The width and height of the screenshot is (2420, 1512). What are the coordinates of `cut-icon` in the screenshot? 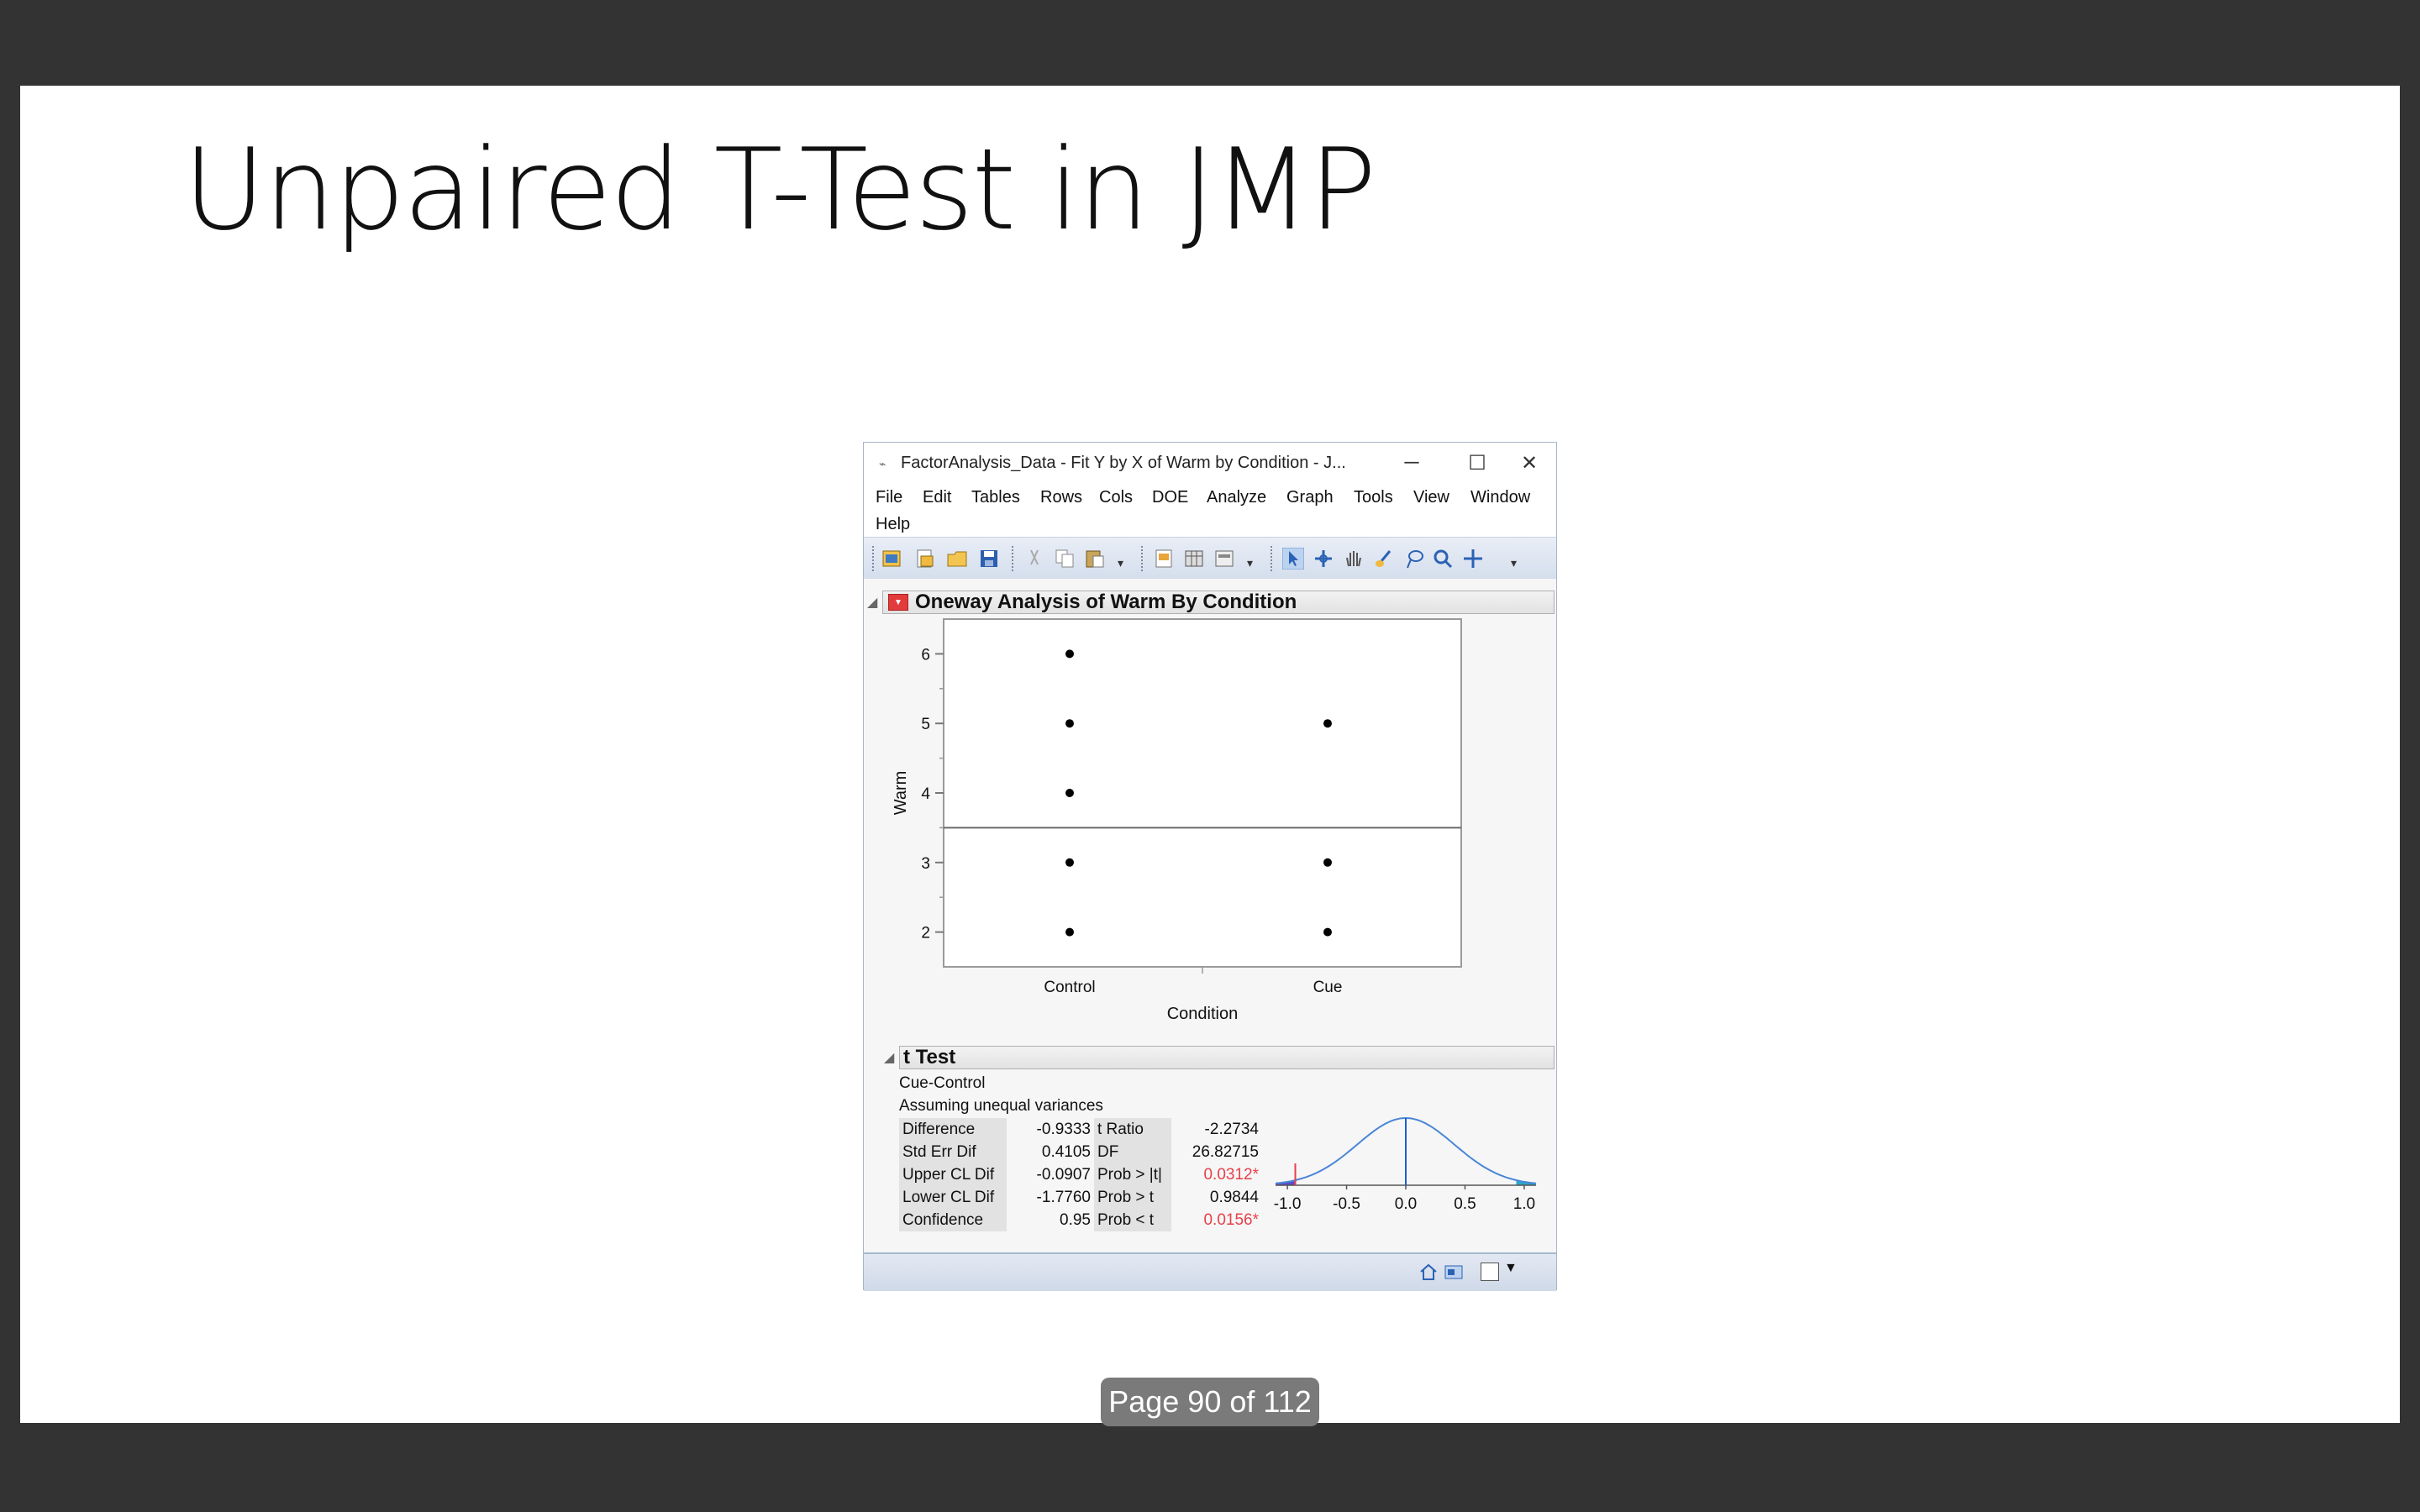 It's located at (1034, 559).